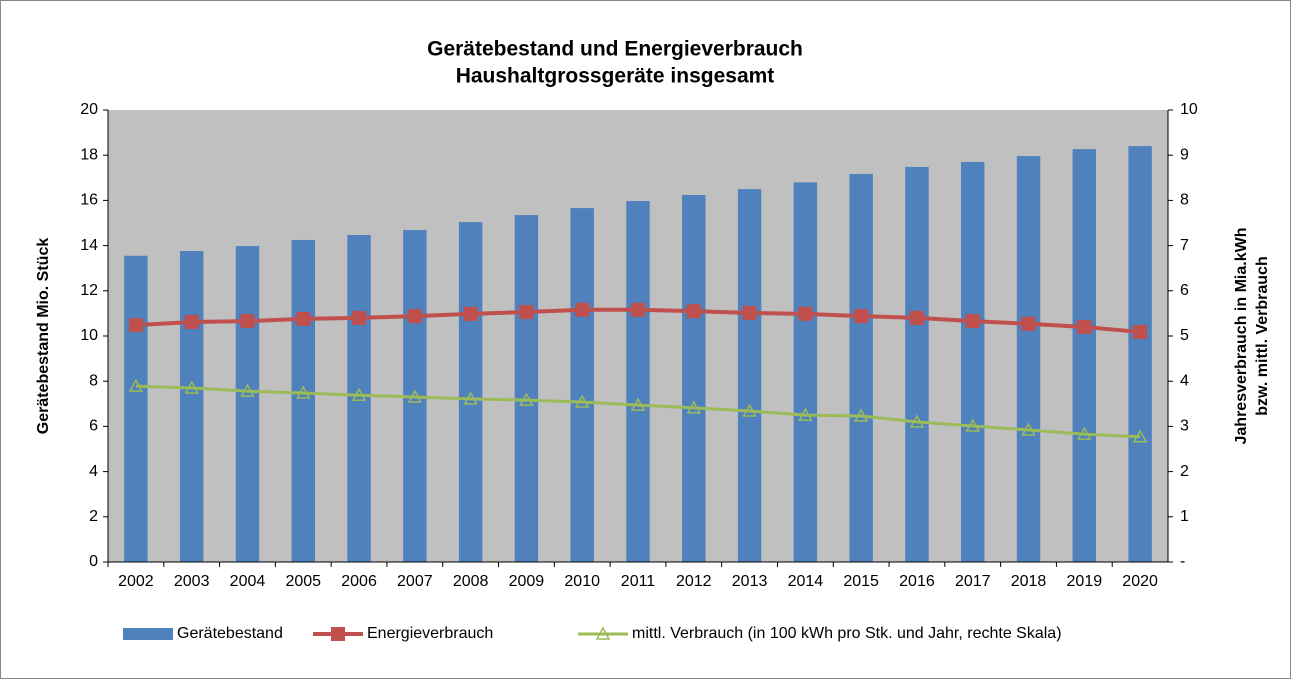 This screenshot has height=679, width=1291. I want to click on x-tick-label: 2020, so click(1140, 581).